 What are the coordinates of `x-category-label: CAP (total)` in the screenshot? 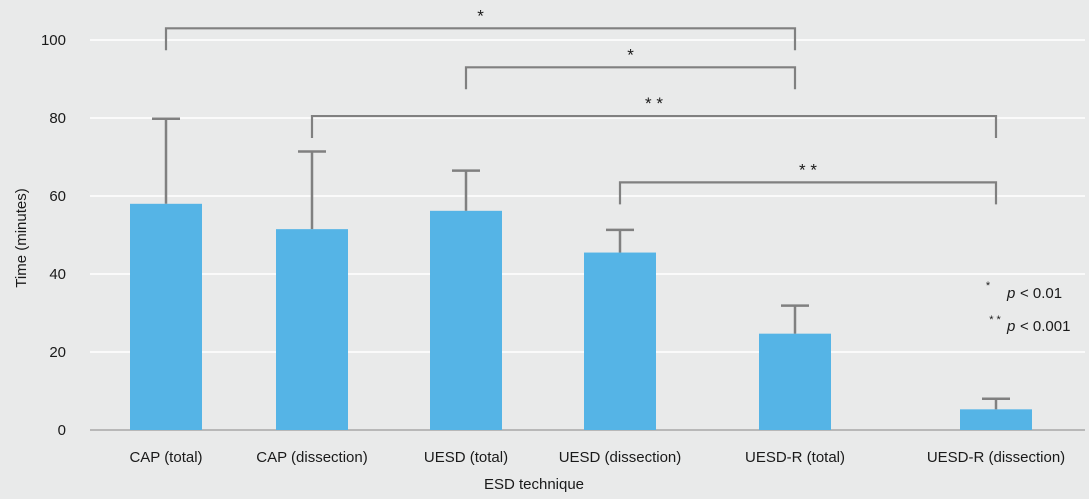 It's located at (165, 457).